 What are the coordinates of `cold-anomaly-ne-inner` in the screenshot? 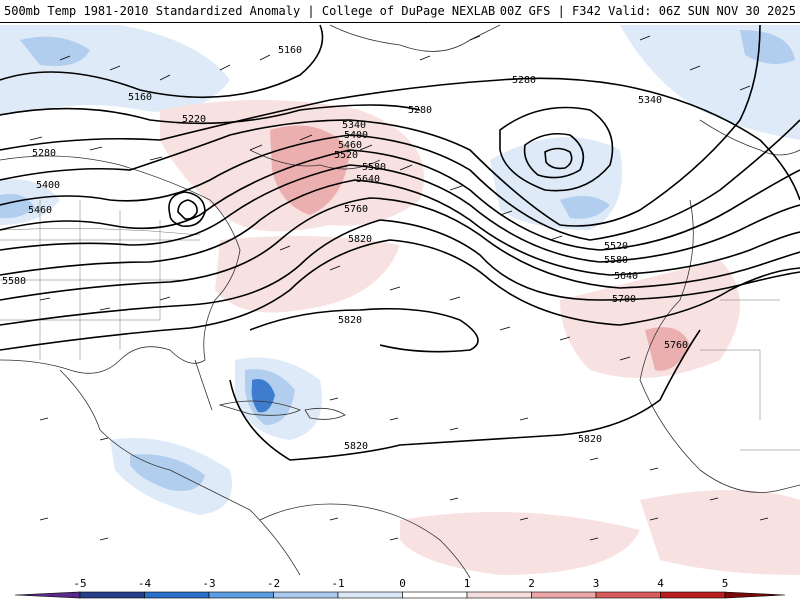 It's located at (767, 47).